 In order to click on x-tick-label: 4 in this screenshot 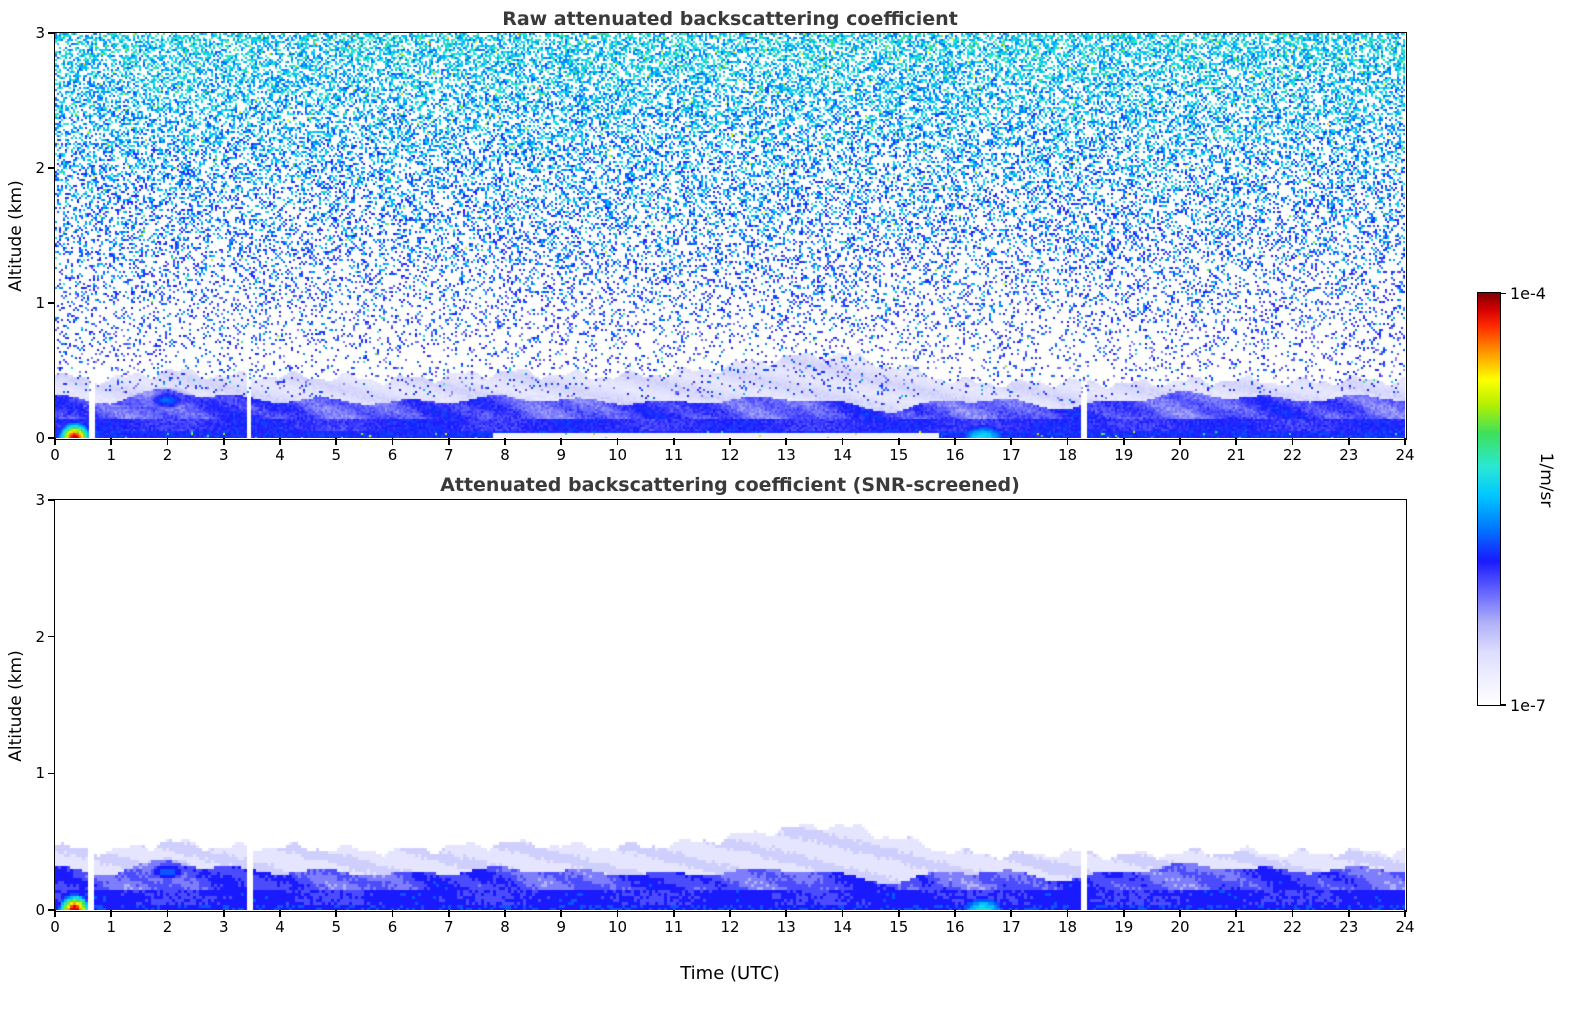, I will do `click(280, 927)`.